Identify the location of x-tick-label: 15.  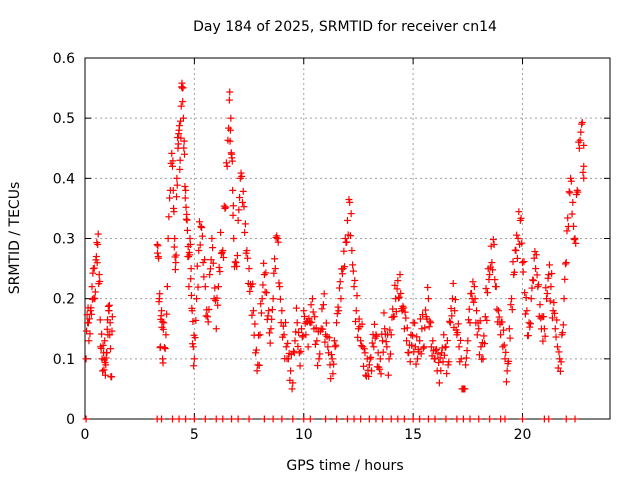
(413, 435).